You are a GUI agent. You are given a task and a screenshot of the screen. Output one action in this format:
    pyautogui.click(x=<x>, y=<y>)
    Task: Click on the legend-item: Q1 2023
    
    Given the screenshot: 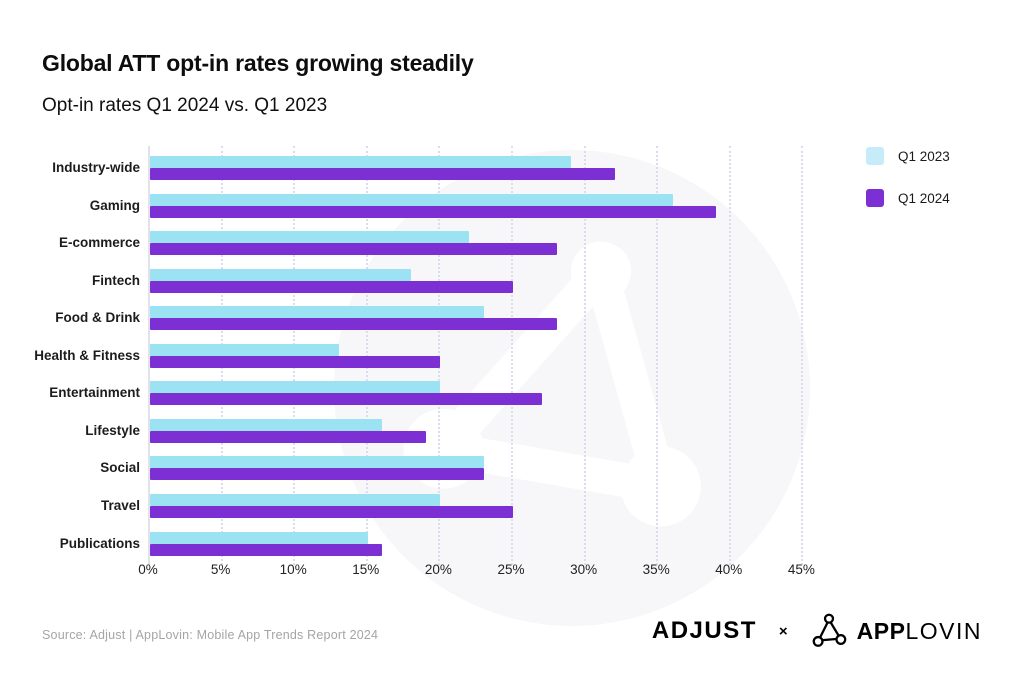 What is the action you would take?
    pyautogui.click(x=908, y=156)
    